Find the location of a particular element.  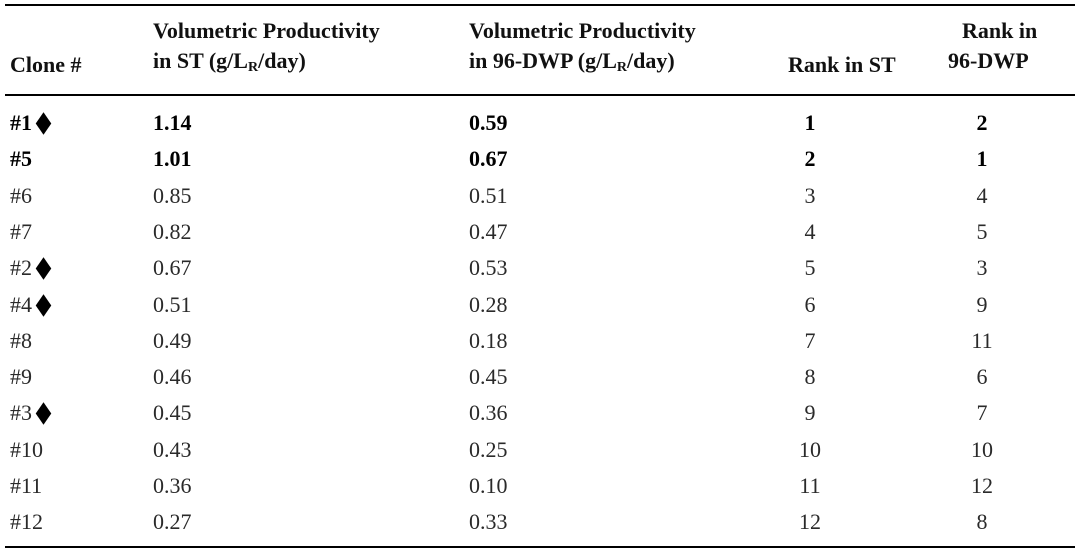

cell-vp-dwp-text: 0.10 is located at coordinates (488, 485).